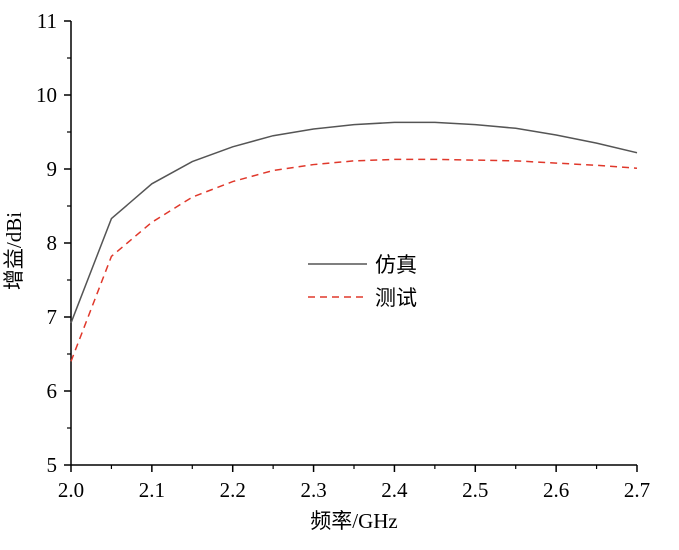  What do you see at coordinates (47, 21) in the screenshot?
I see `y-tick-label: 11` at bounding box center [47, 21].